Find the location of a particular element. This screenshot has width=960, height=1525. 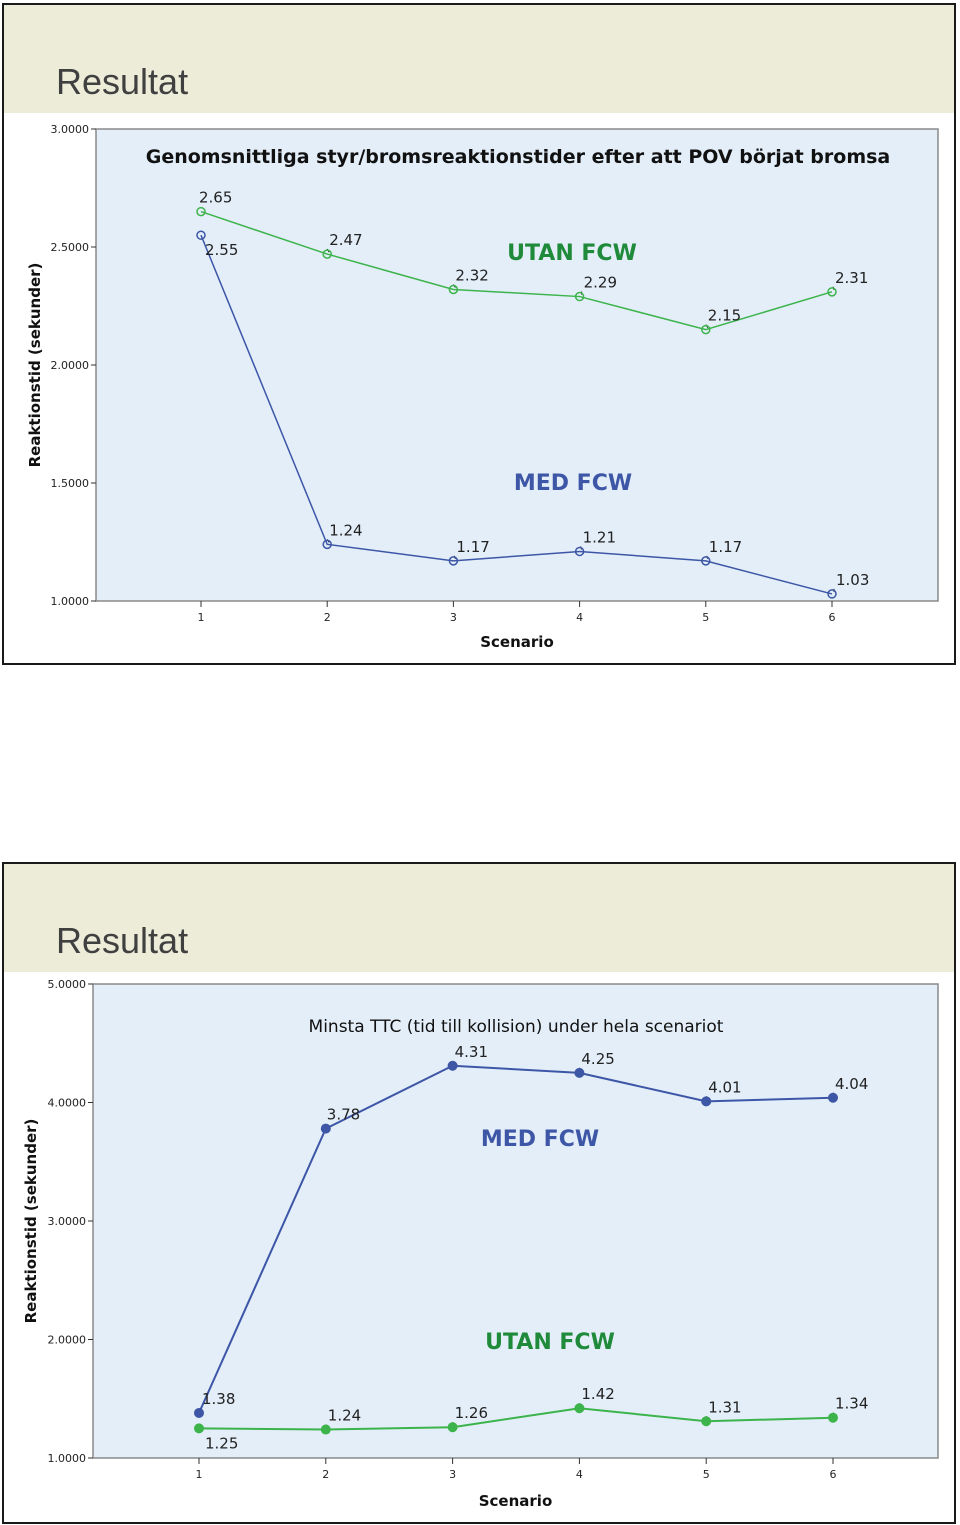

data-label: 2.29 is located at coordinates (600, 283).